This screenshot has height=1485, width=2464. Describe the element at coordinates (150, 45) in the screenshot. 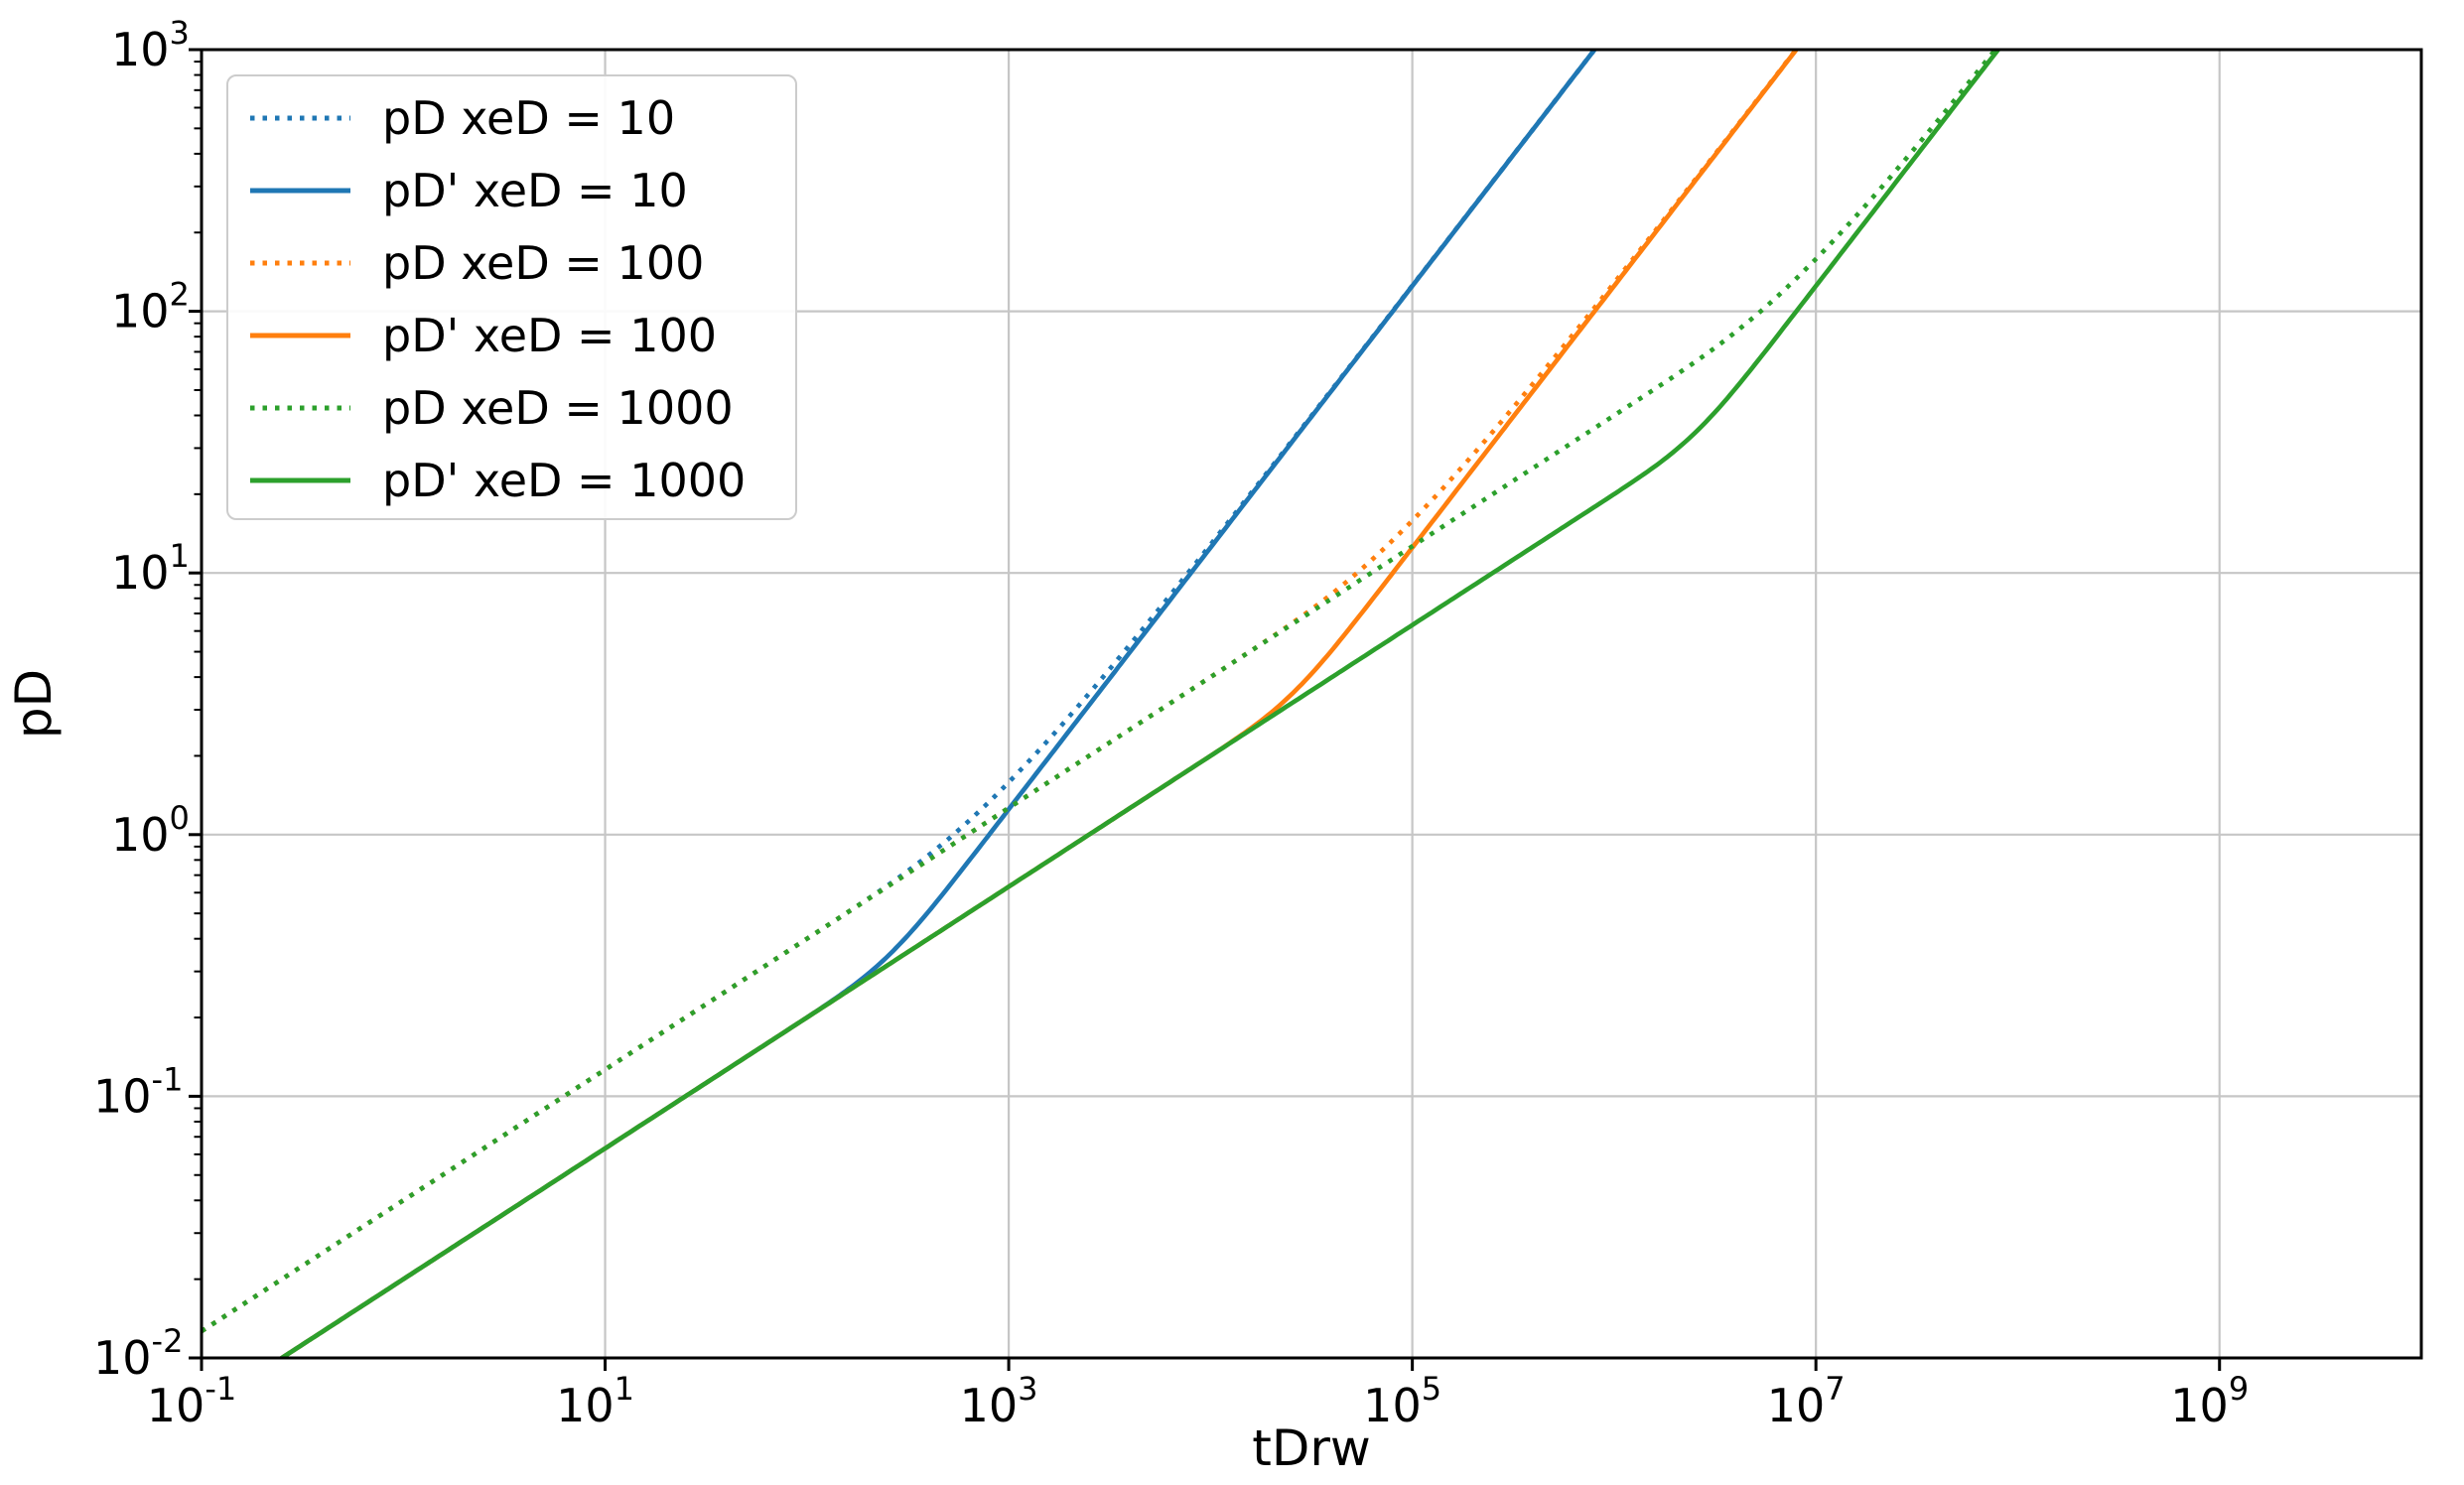

I see `y-tick-label-1e3: 10³` at that location.